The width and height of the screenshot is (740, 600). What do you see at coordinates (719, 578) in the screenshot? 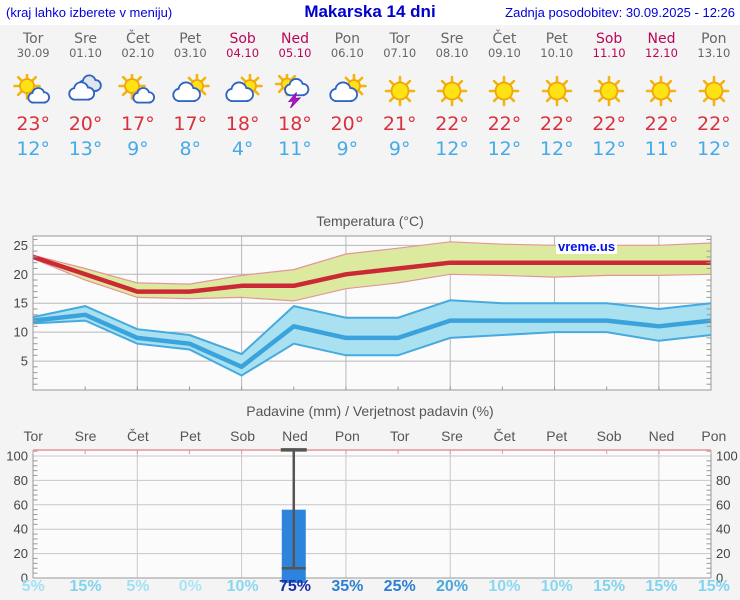
I see `y-tick-label: 0` at bounding box center [719, 578].